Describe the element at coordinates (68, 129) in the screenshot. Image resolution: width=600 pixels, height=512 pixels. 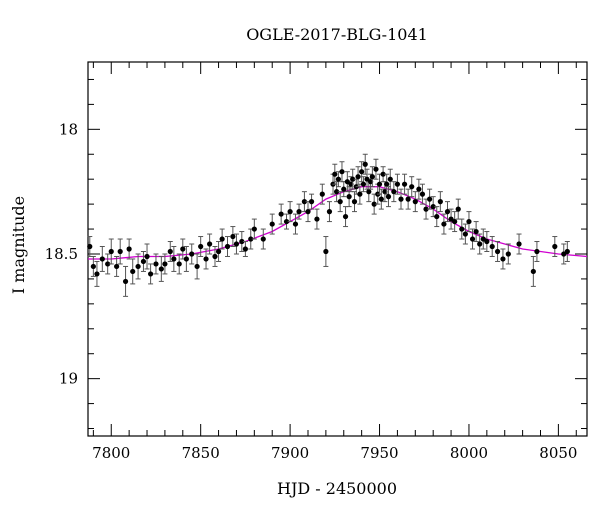
I see `y-tick-label: 18` at that location.